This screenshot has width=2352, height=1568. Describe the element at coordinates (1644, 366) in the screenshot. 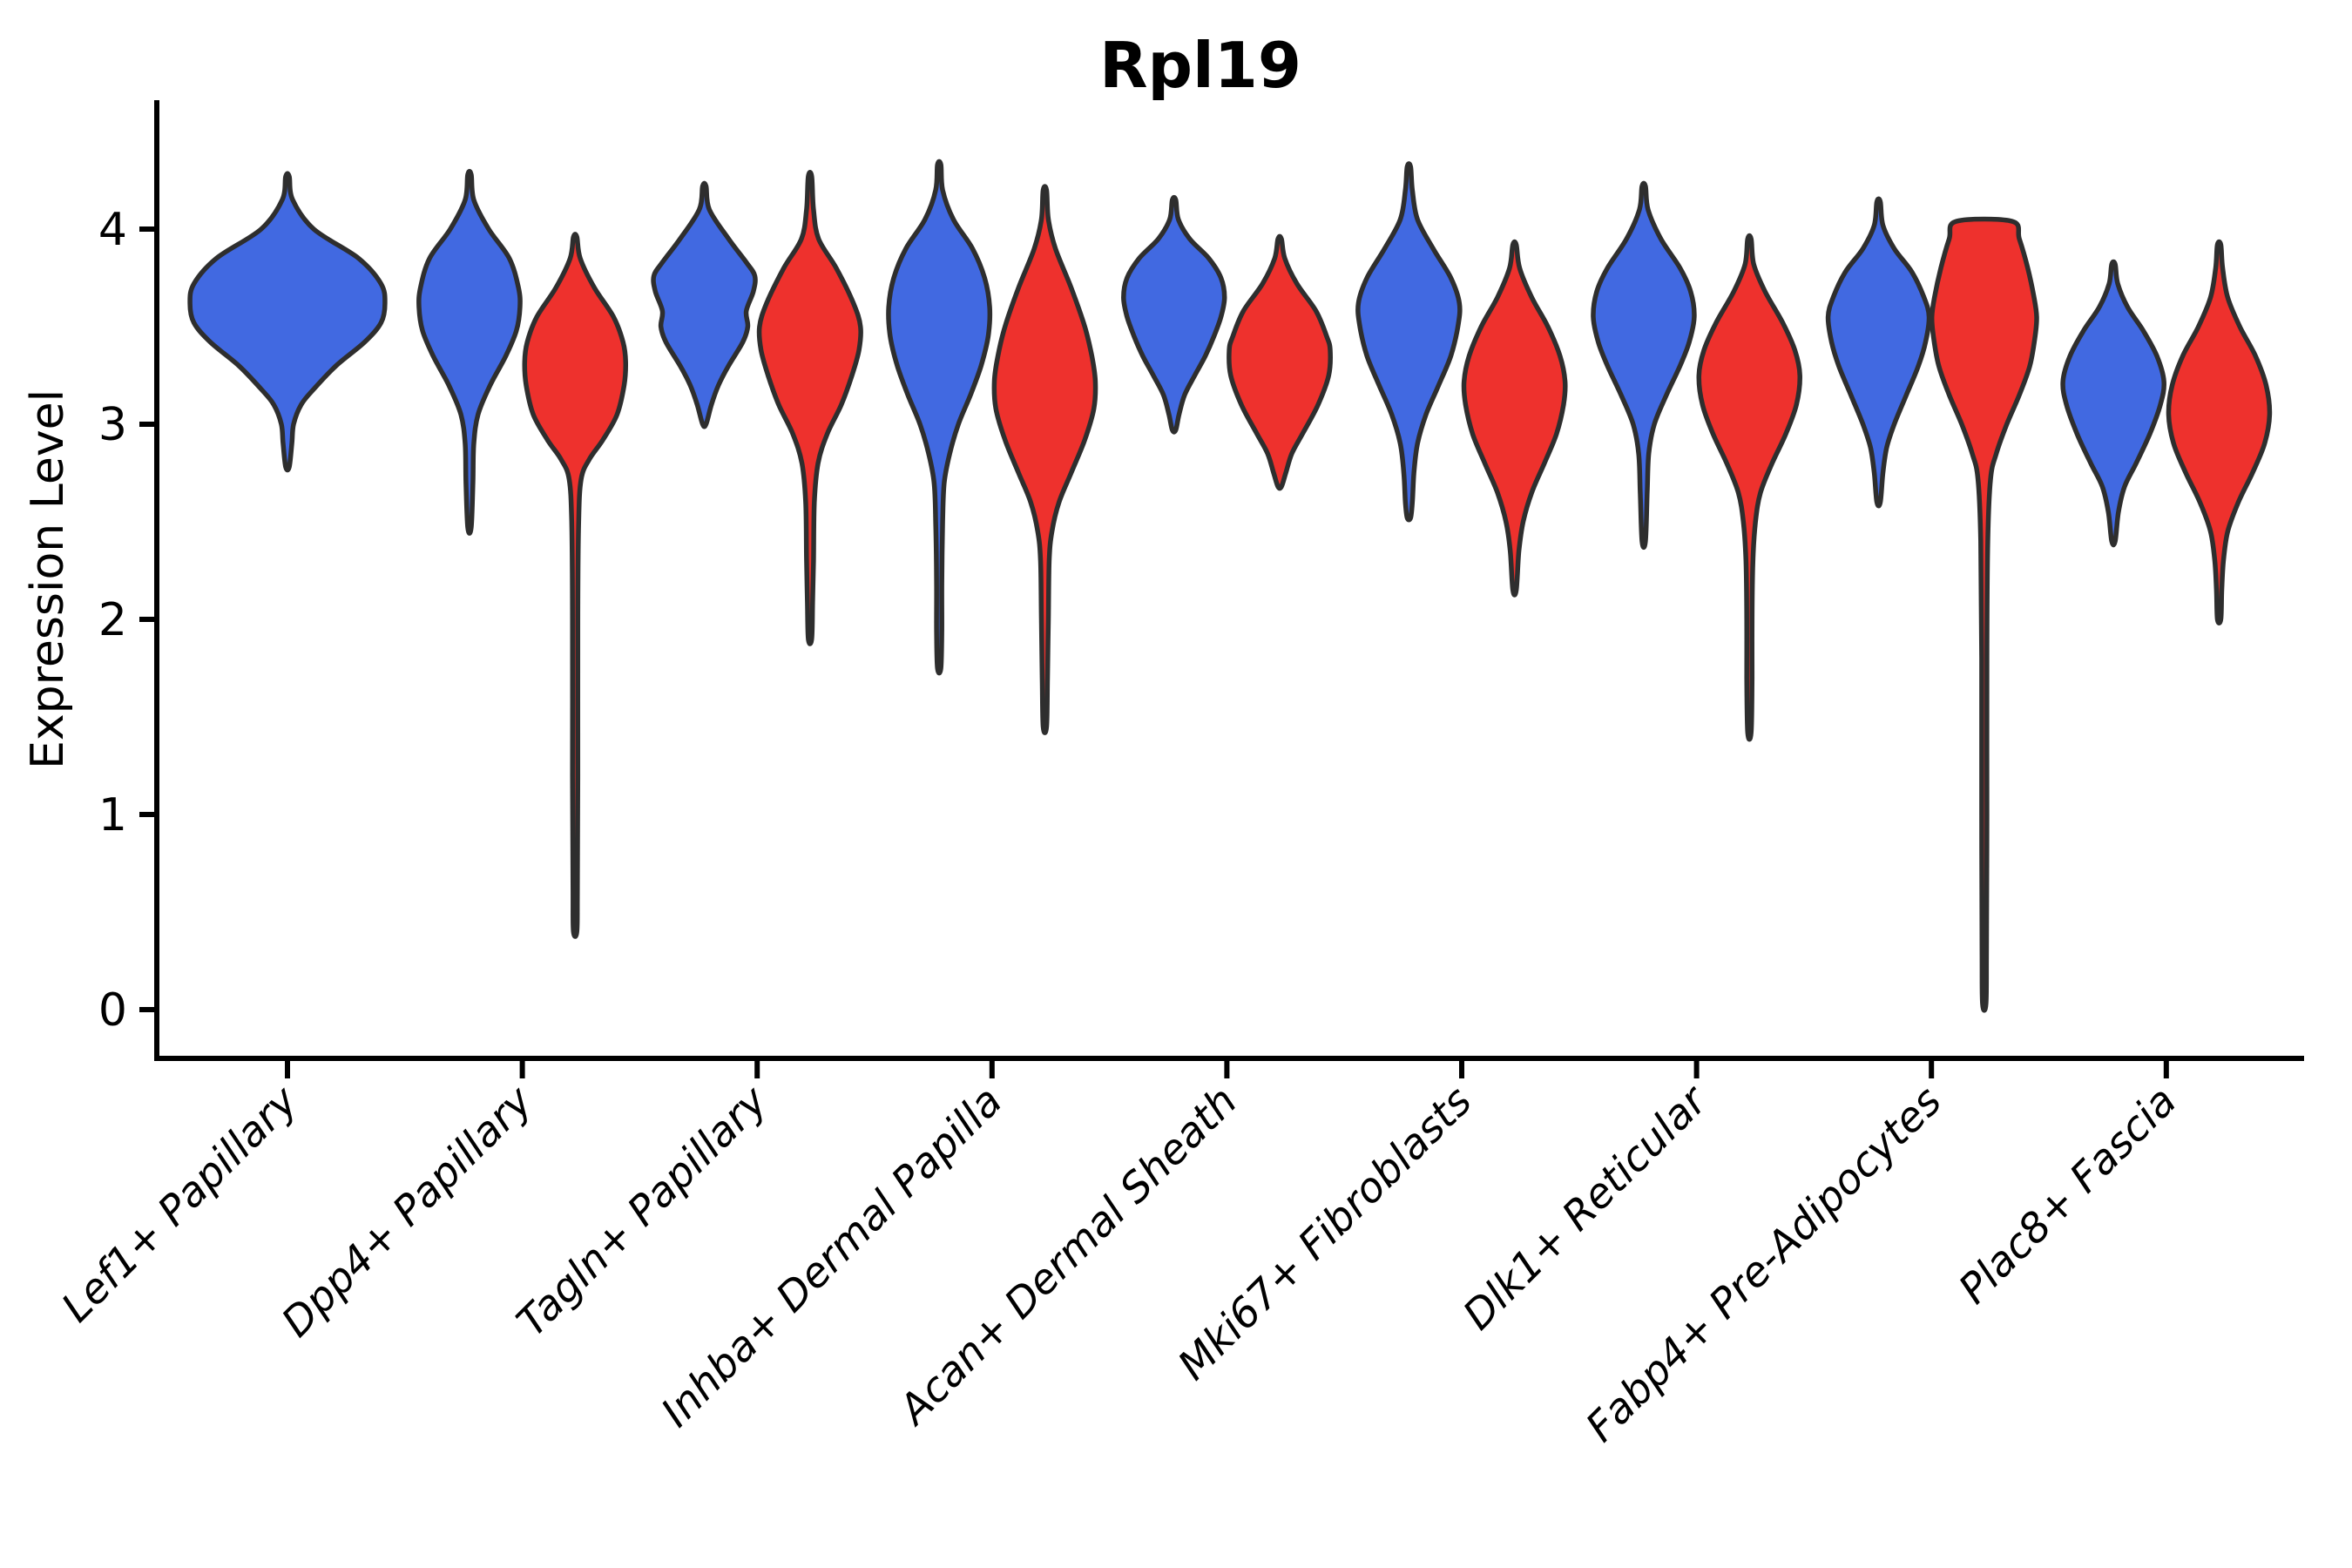

I see `violin-dlk1-reticular-group-blue` at that location.